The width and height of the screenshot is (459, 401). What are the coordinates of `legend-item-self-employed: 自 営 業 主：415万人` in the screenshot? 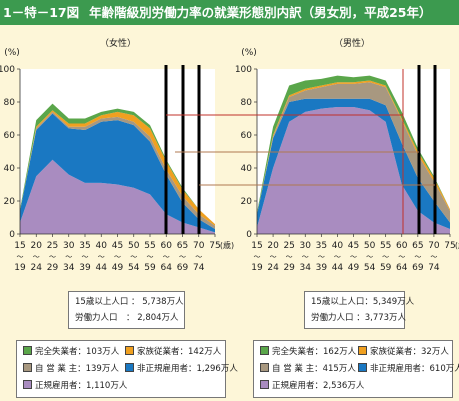 It's located at (308, 369).